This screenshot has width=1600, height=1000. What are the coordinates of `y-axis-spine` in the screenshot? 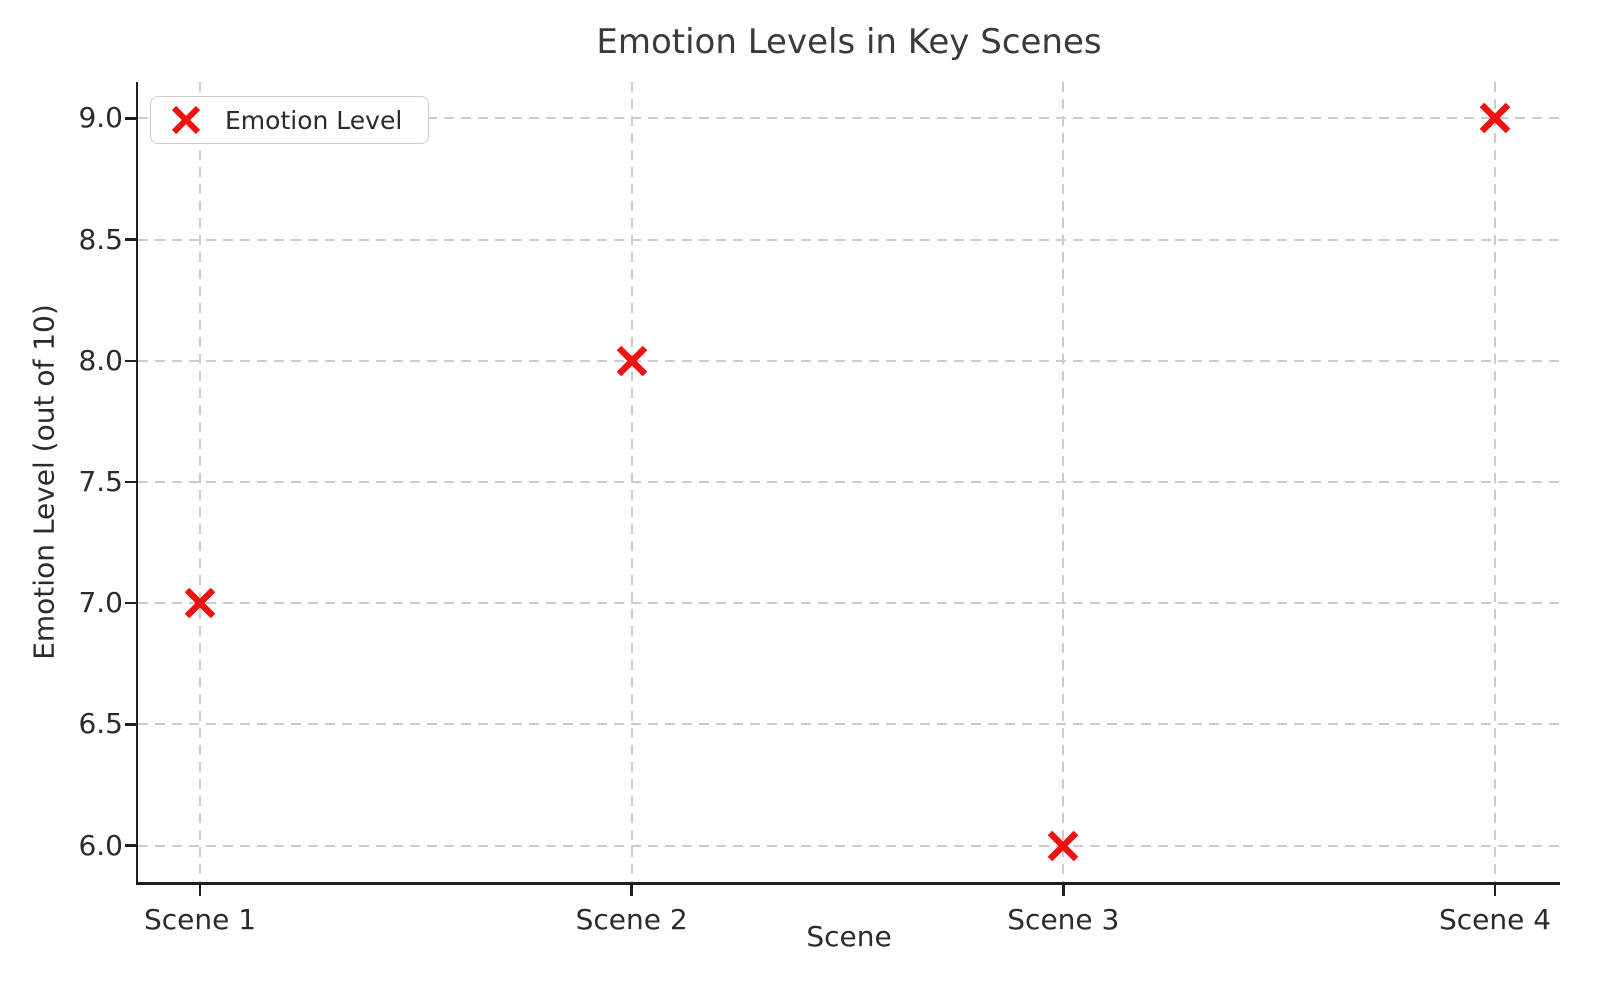 It's located at (136, 483).